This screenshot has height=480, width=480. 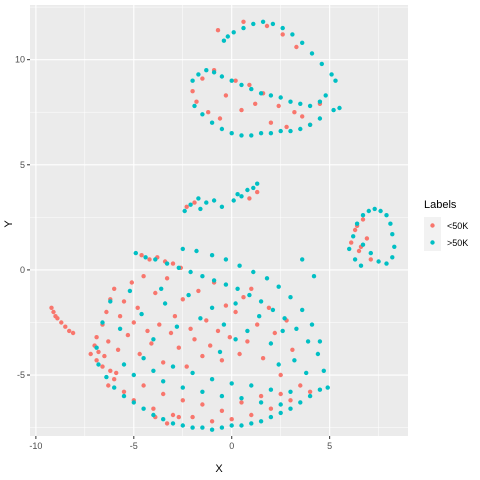 I want to click on legend-label: <50K, so click(x=457, y=226).